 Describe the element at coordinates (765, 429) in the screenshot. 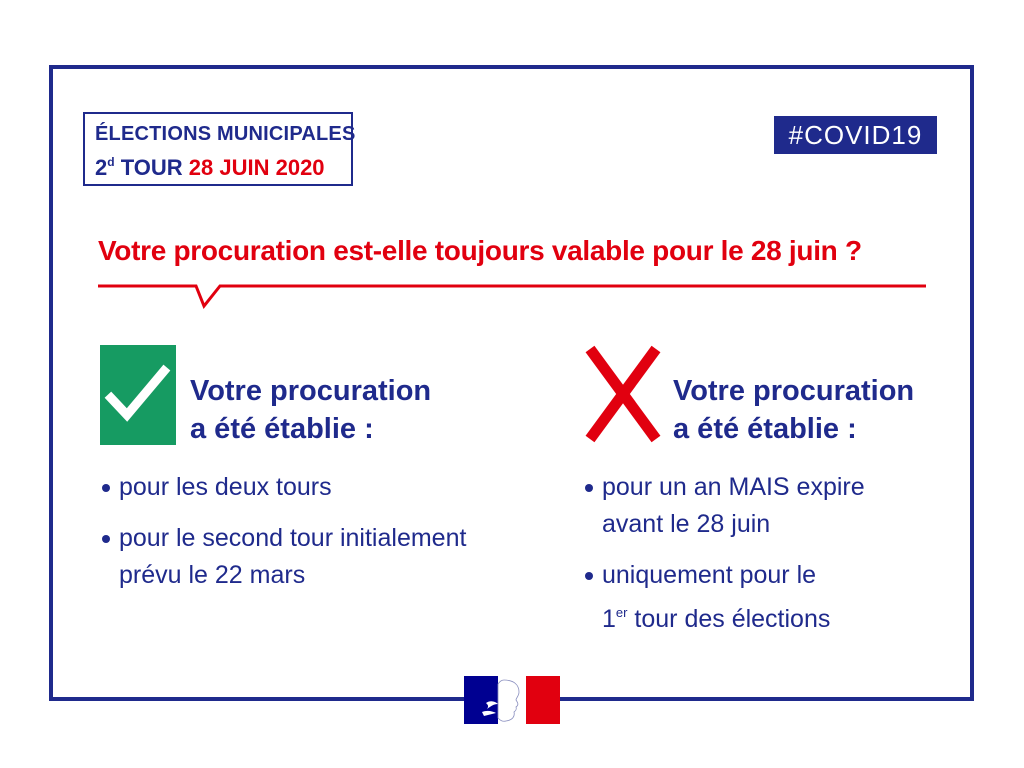

I see `invalid-title-line2: a été établie :` at that location.